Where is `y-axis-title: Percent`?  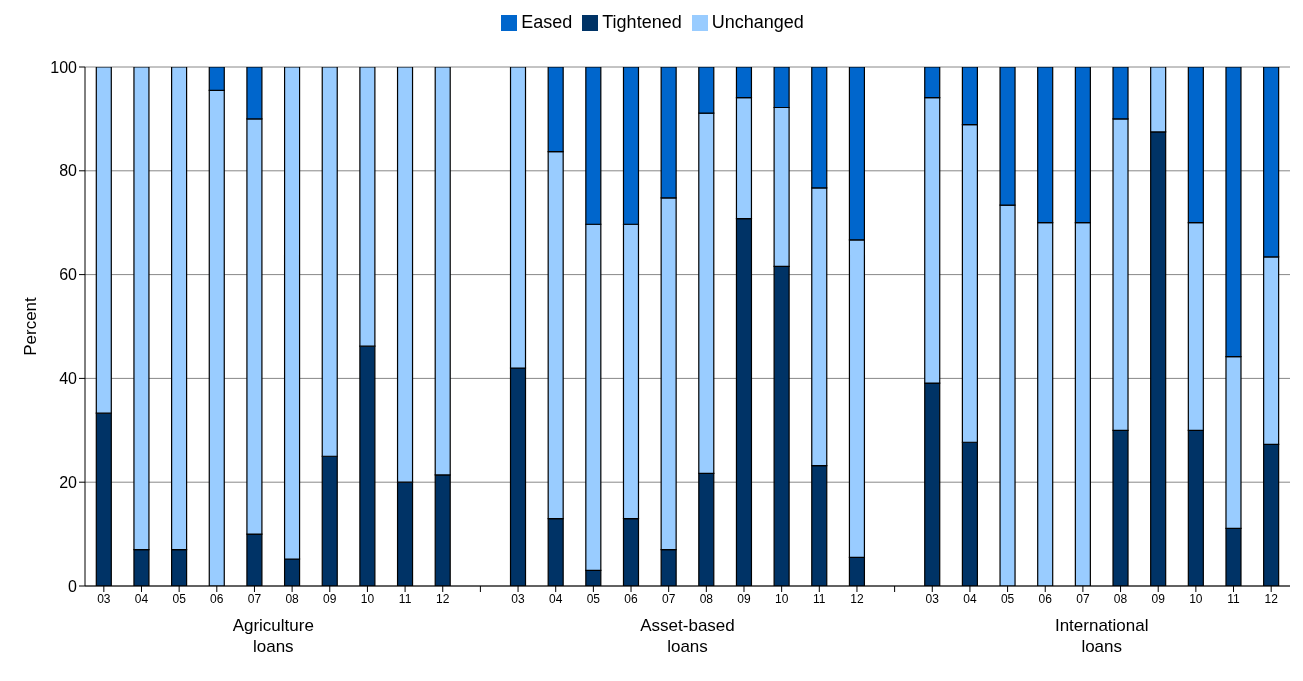
y-axis-title: Percent is located at coordinates (31, 326).